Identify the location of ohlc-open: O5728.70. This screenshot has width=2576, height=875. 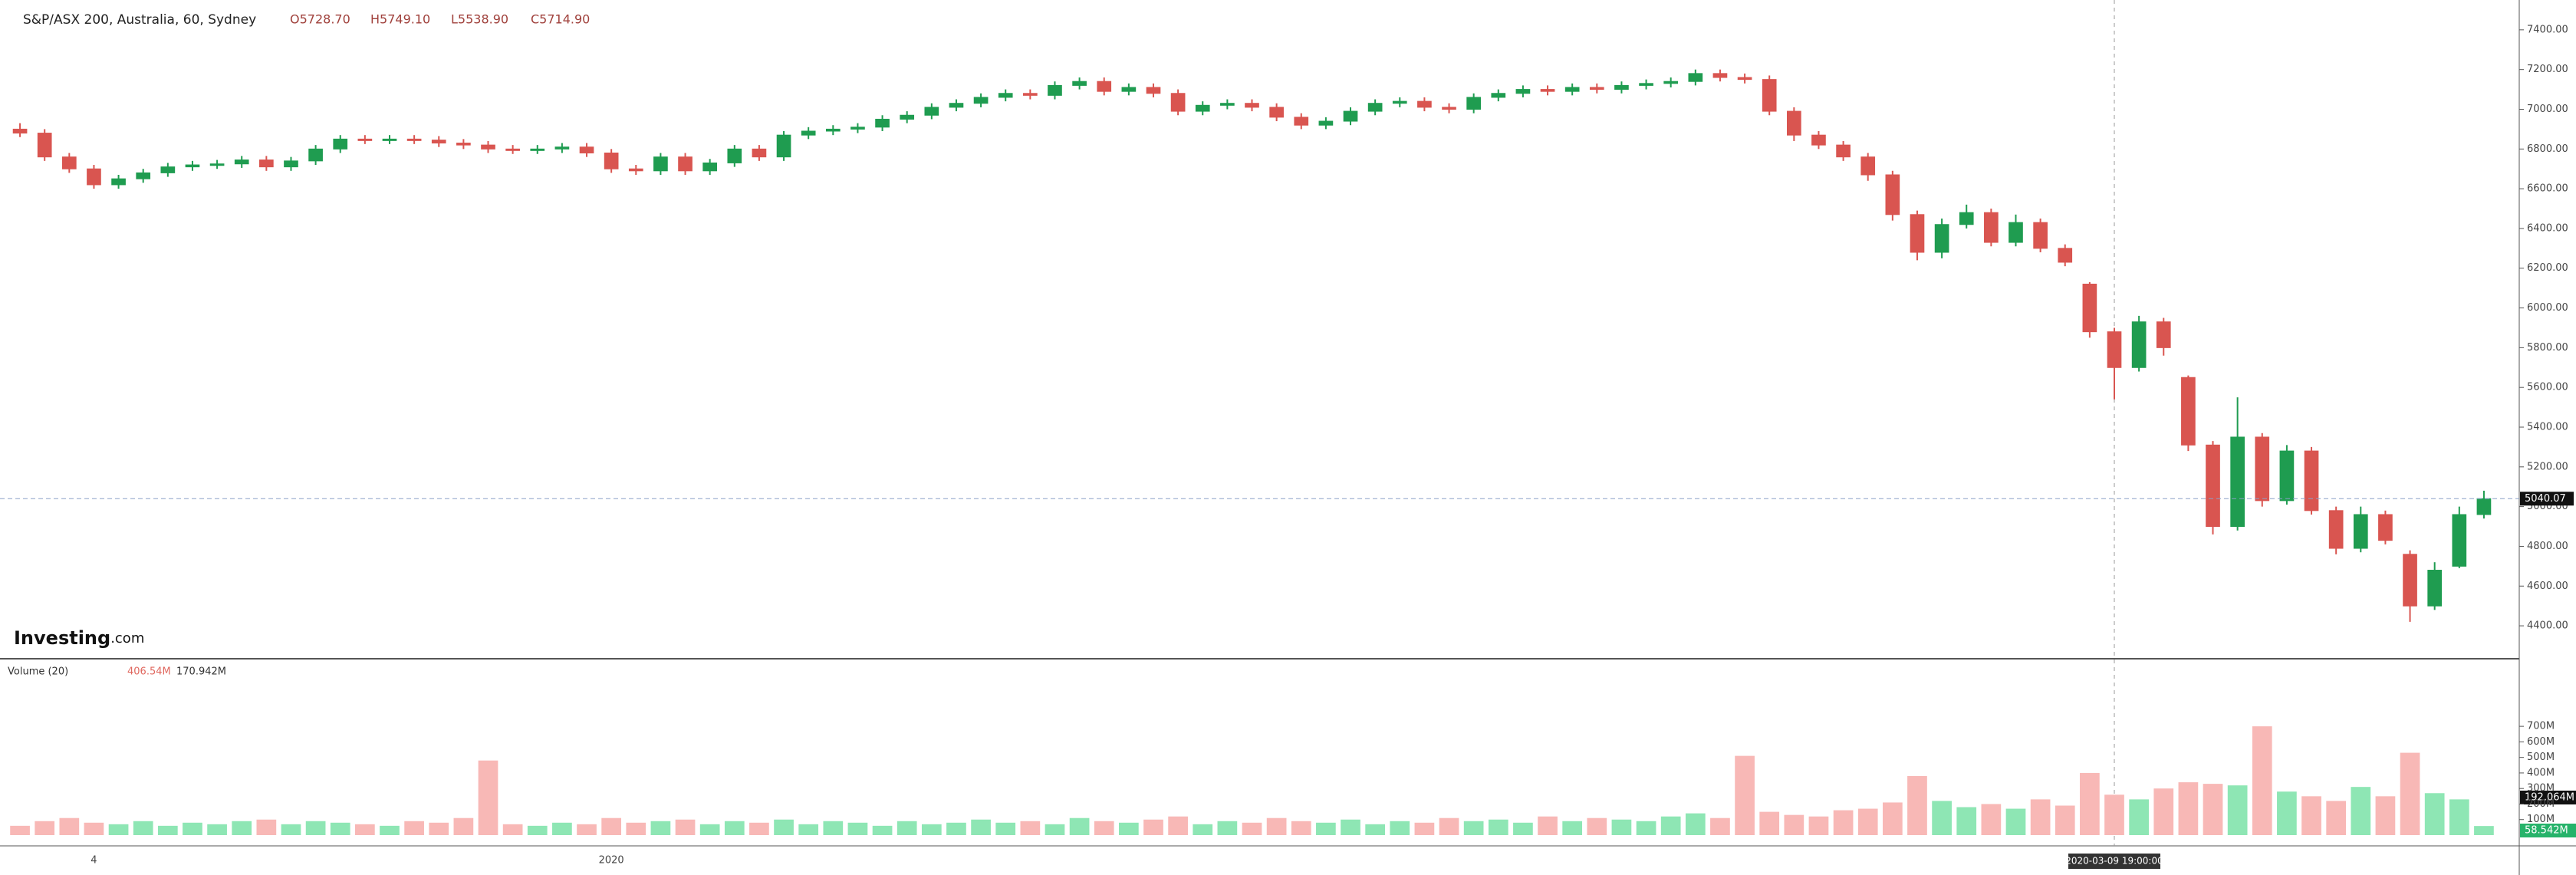
(320, 19).